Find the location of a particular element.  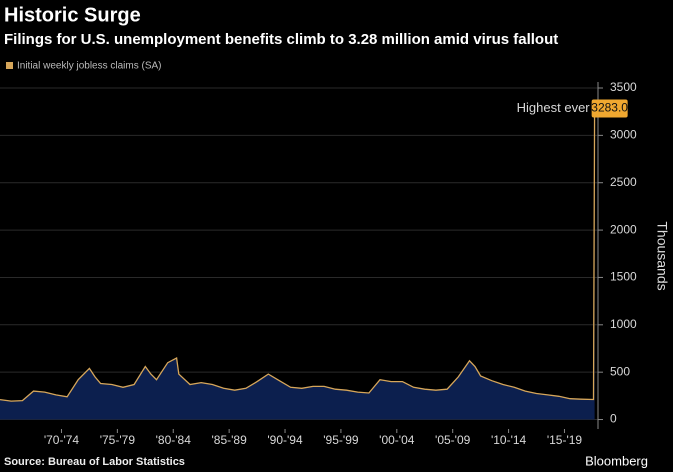

y-tick-label: 2000 is located at coordinates (623, 229).